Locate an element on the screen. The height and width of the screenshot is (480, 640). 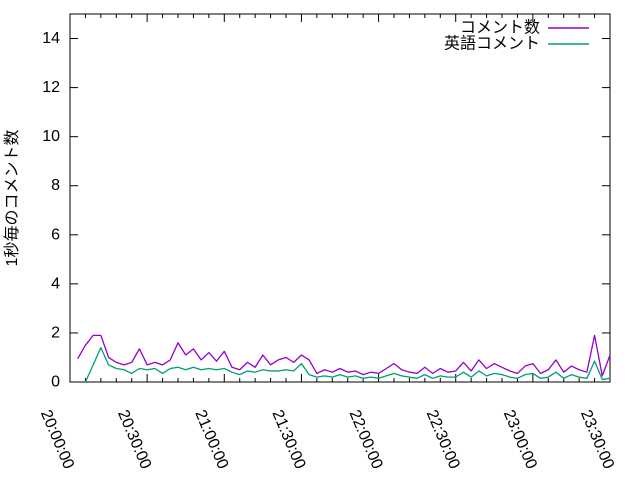
y-tick-label: 2 is located at coordinates (55, 332).